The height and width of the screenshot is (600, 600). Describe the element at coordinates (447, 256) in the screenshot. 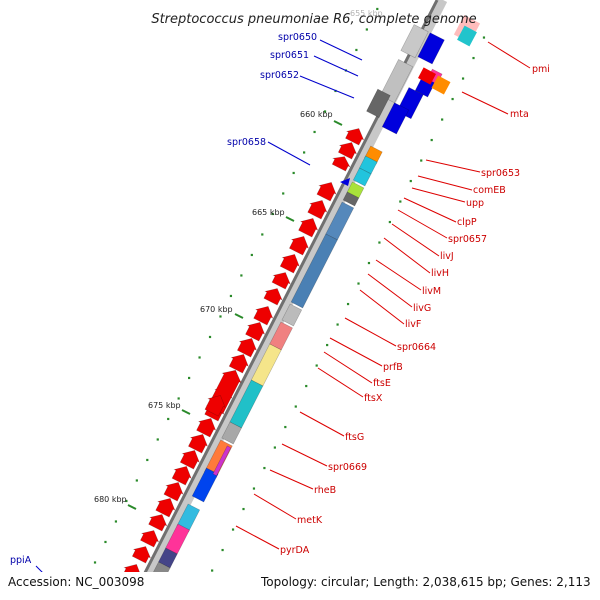

I see `gene-label-livJ: livJ` at that location.